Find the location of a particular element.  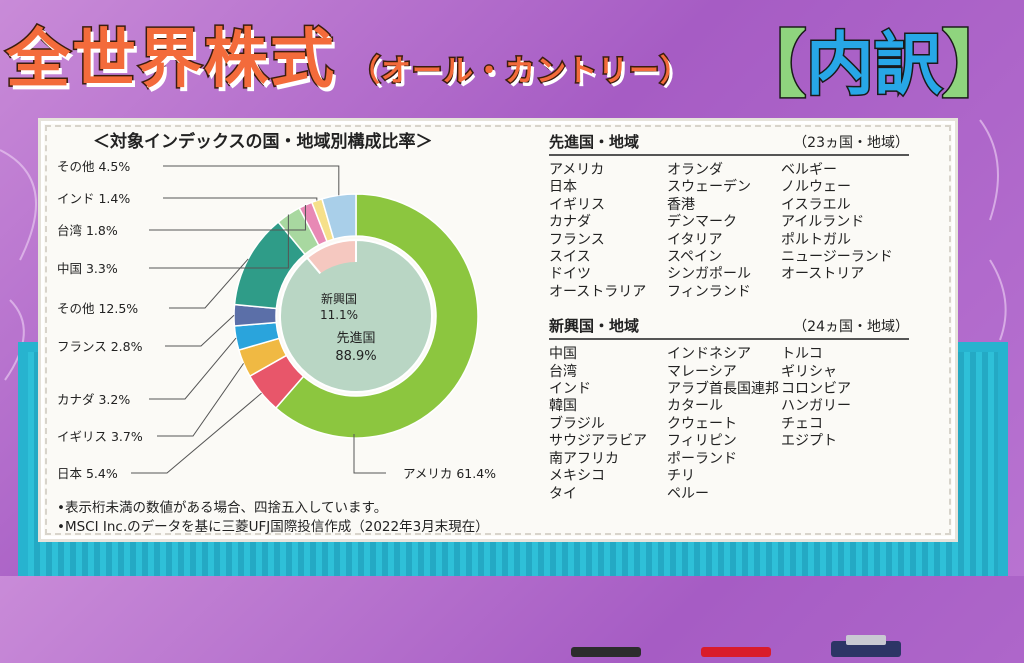

emerging-center-label: 新興国 is located at coordinates (339, 298).